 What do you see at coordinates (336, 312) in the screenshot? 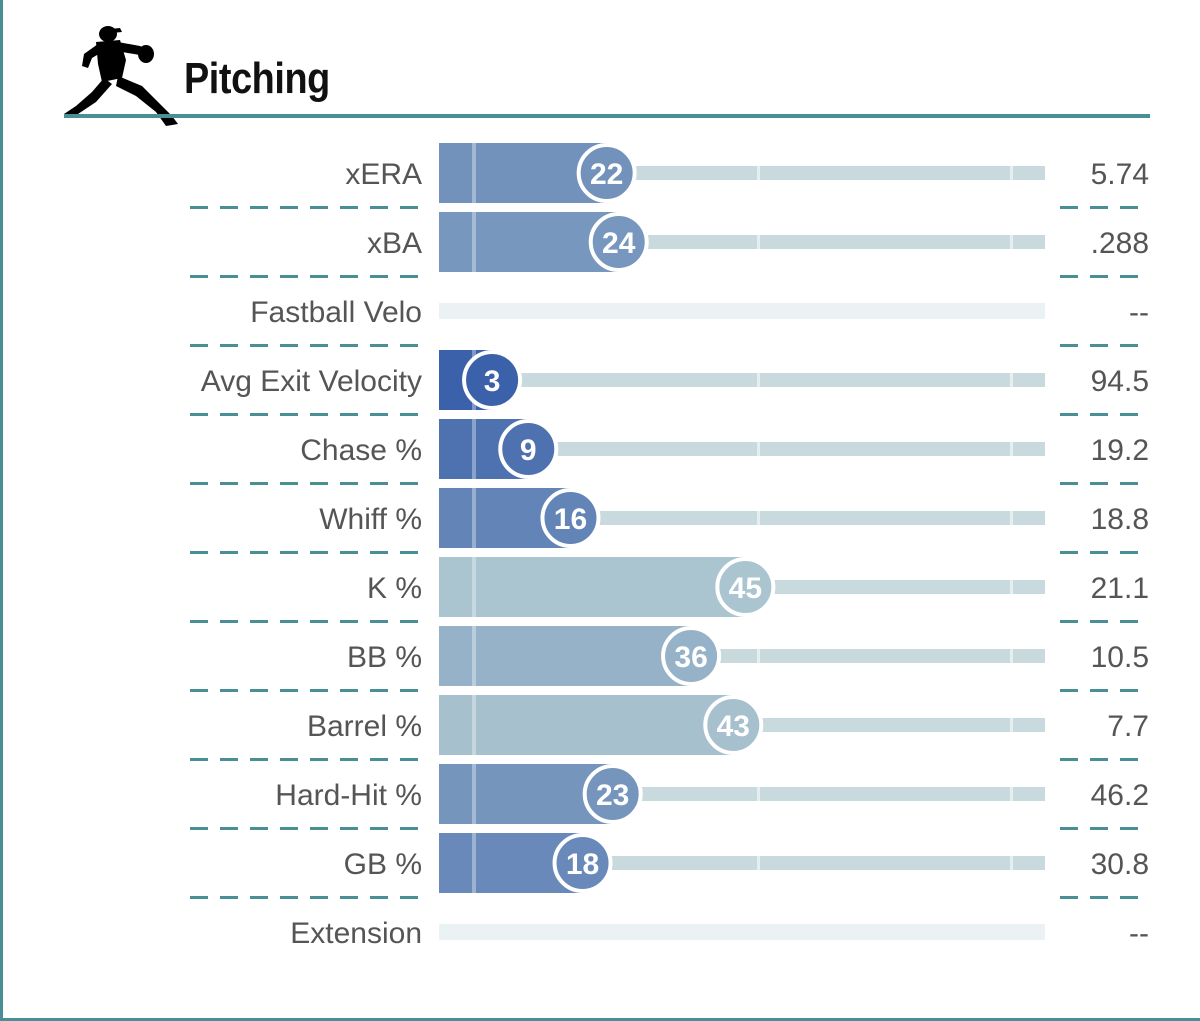
I see `metric-label: Fastball Velo` at bounding box center [336, 312].